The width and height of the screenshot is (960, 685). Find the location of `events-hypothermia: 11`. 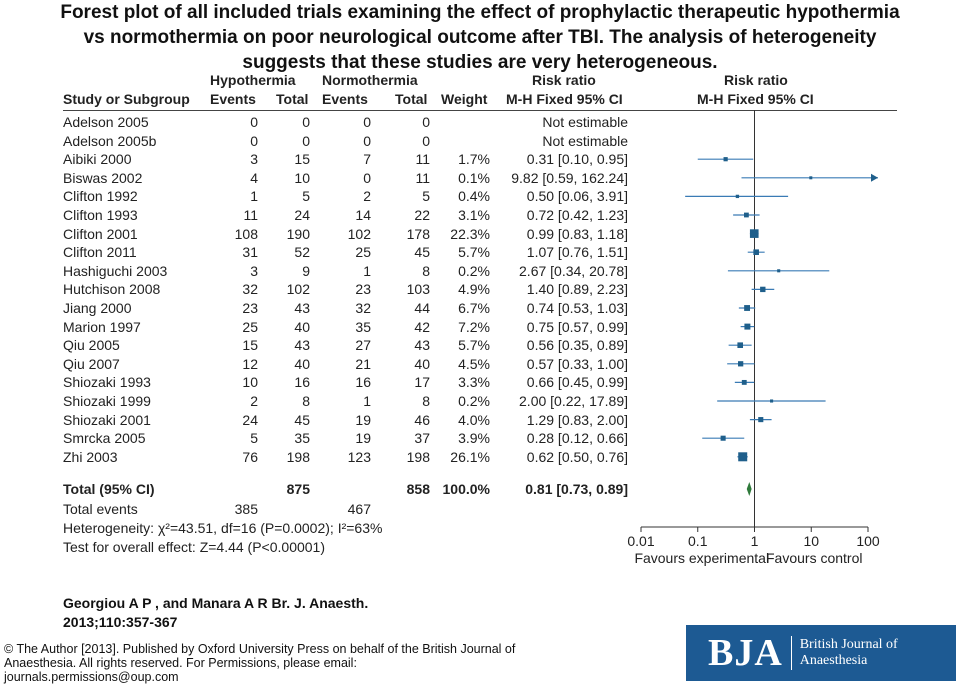

events-hypothermia: 11 is located at coordinates (250, 215).